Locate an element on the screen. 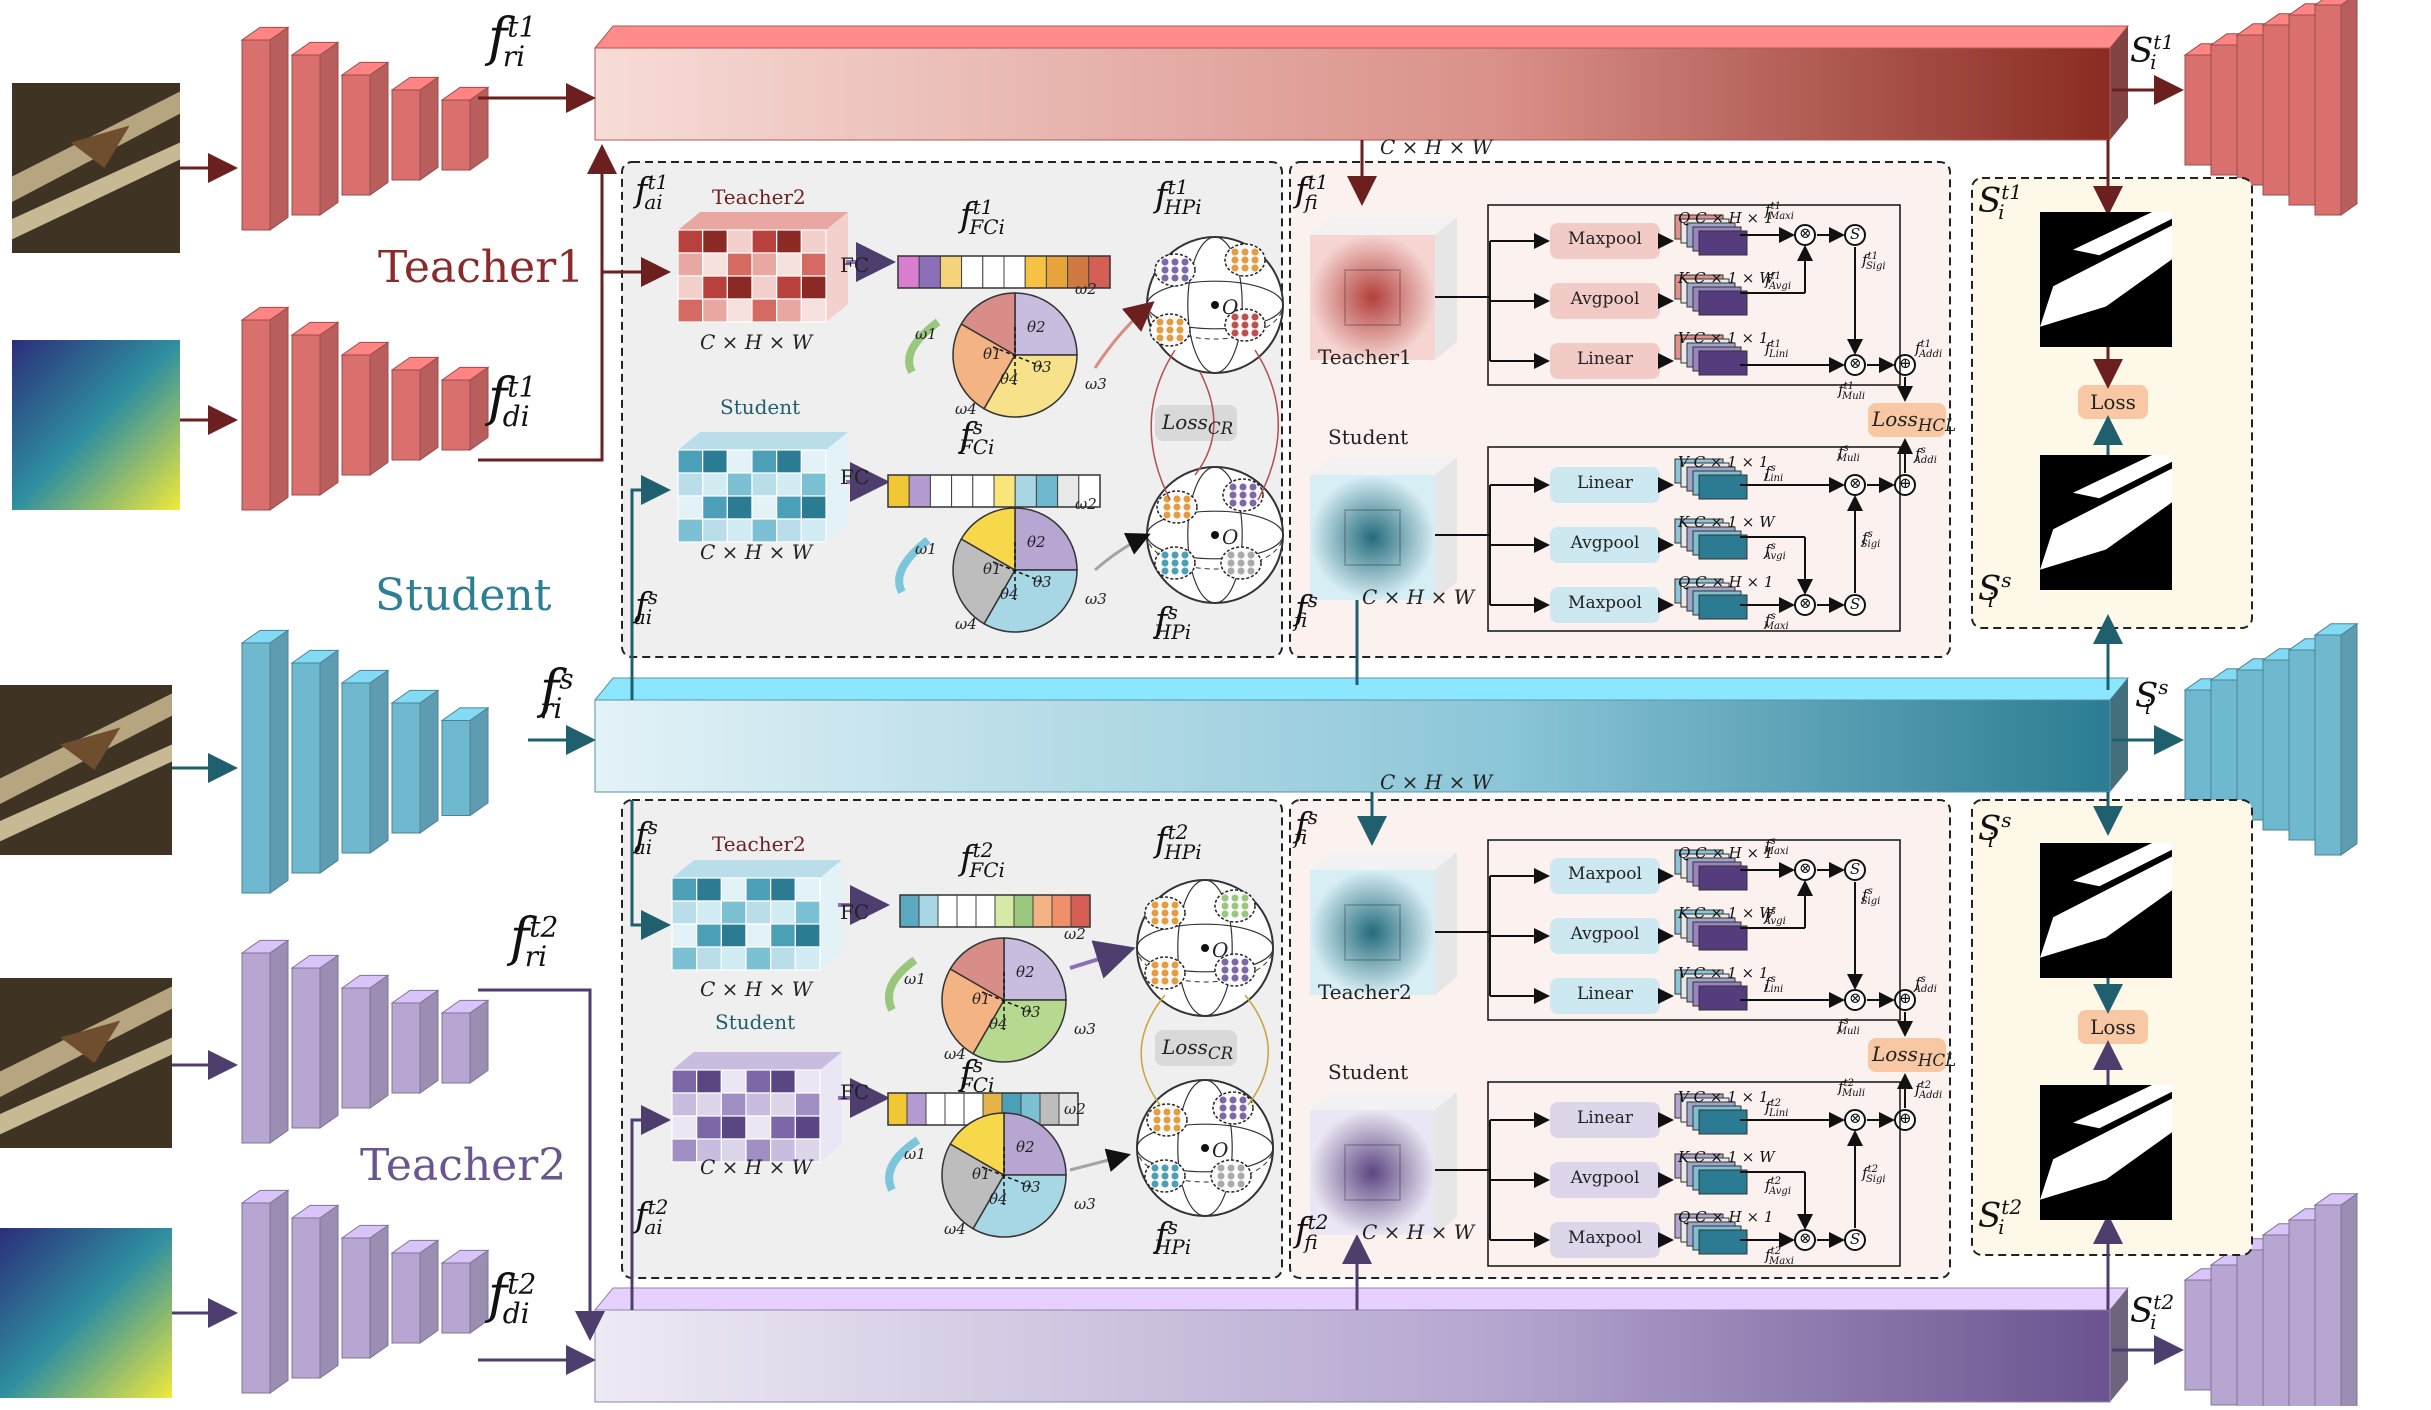  hcl-top-s-sig-sym: S is located at coordinates (1855, 604).